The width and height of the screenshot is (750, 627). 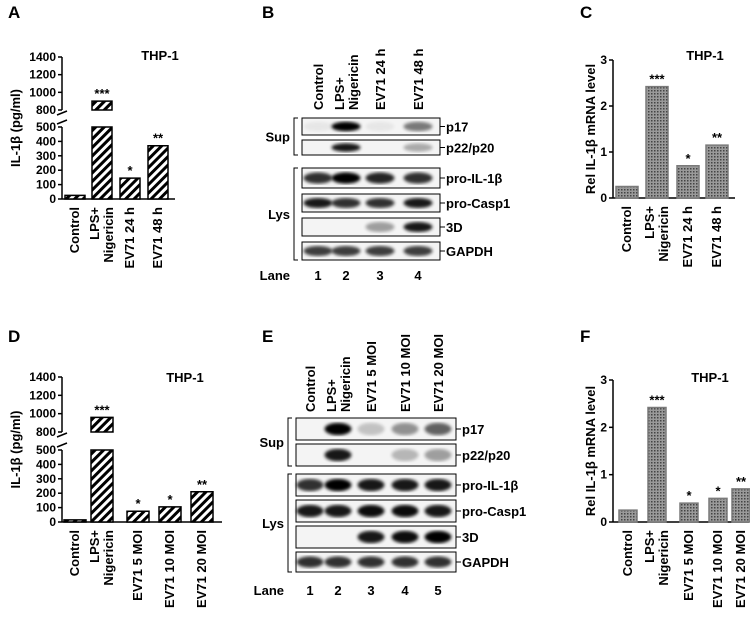 I want to click on y-tick-label: 200, so click(x=46, y=493).